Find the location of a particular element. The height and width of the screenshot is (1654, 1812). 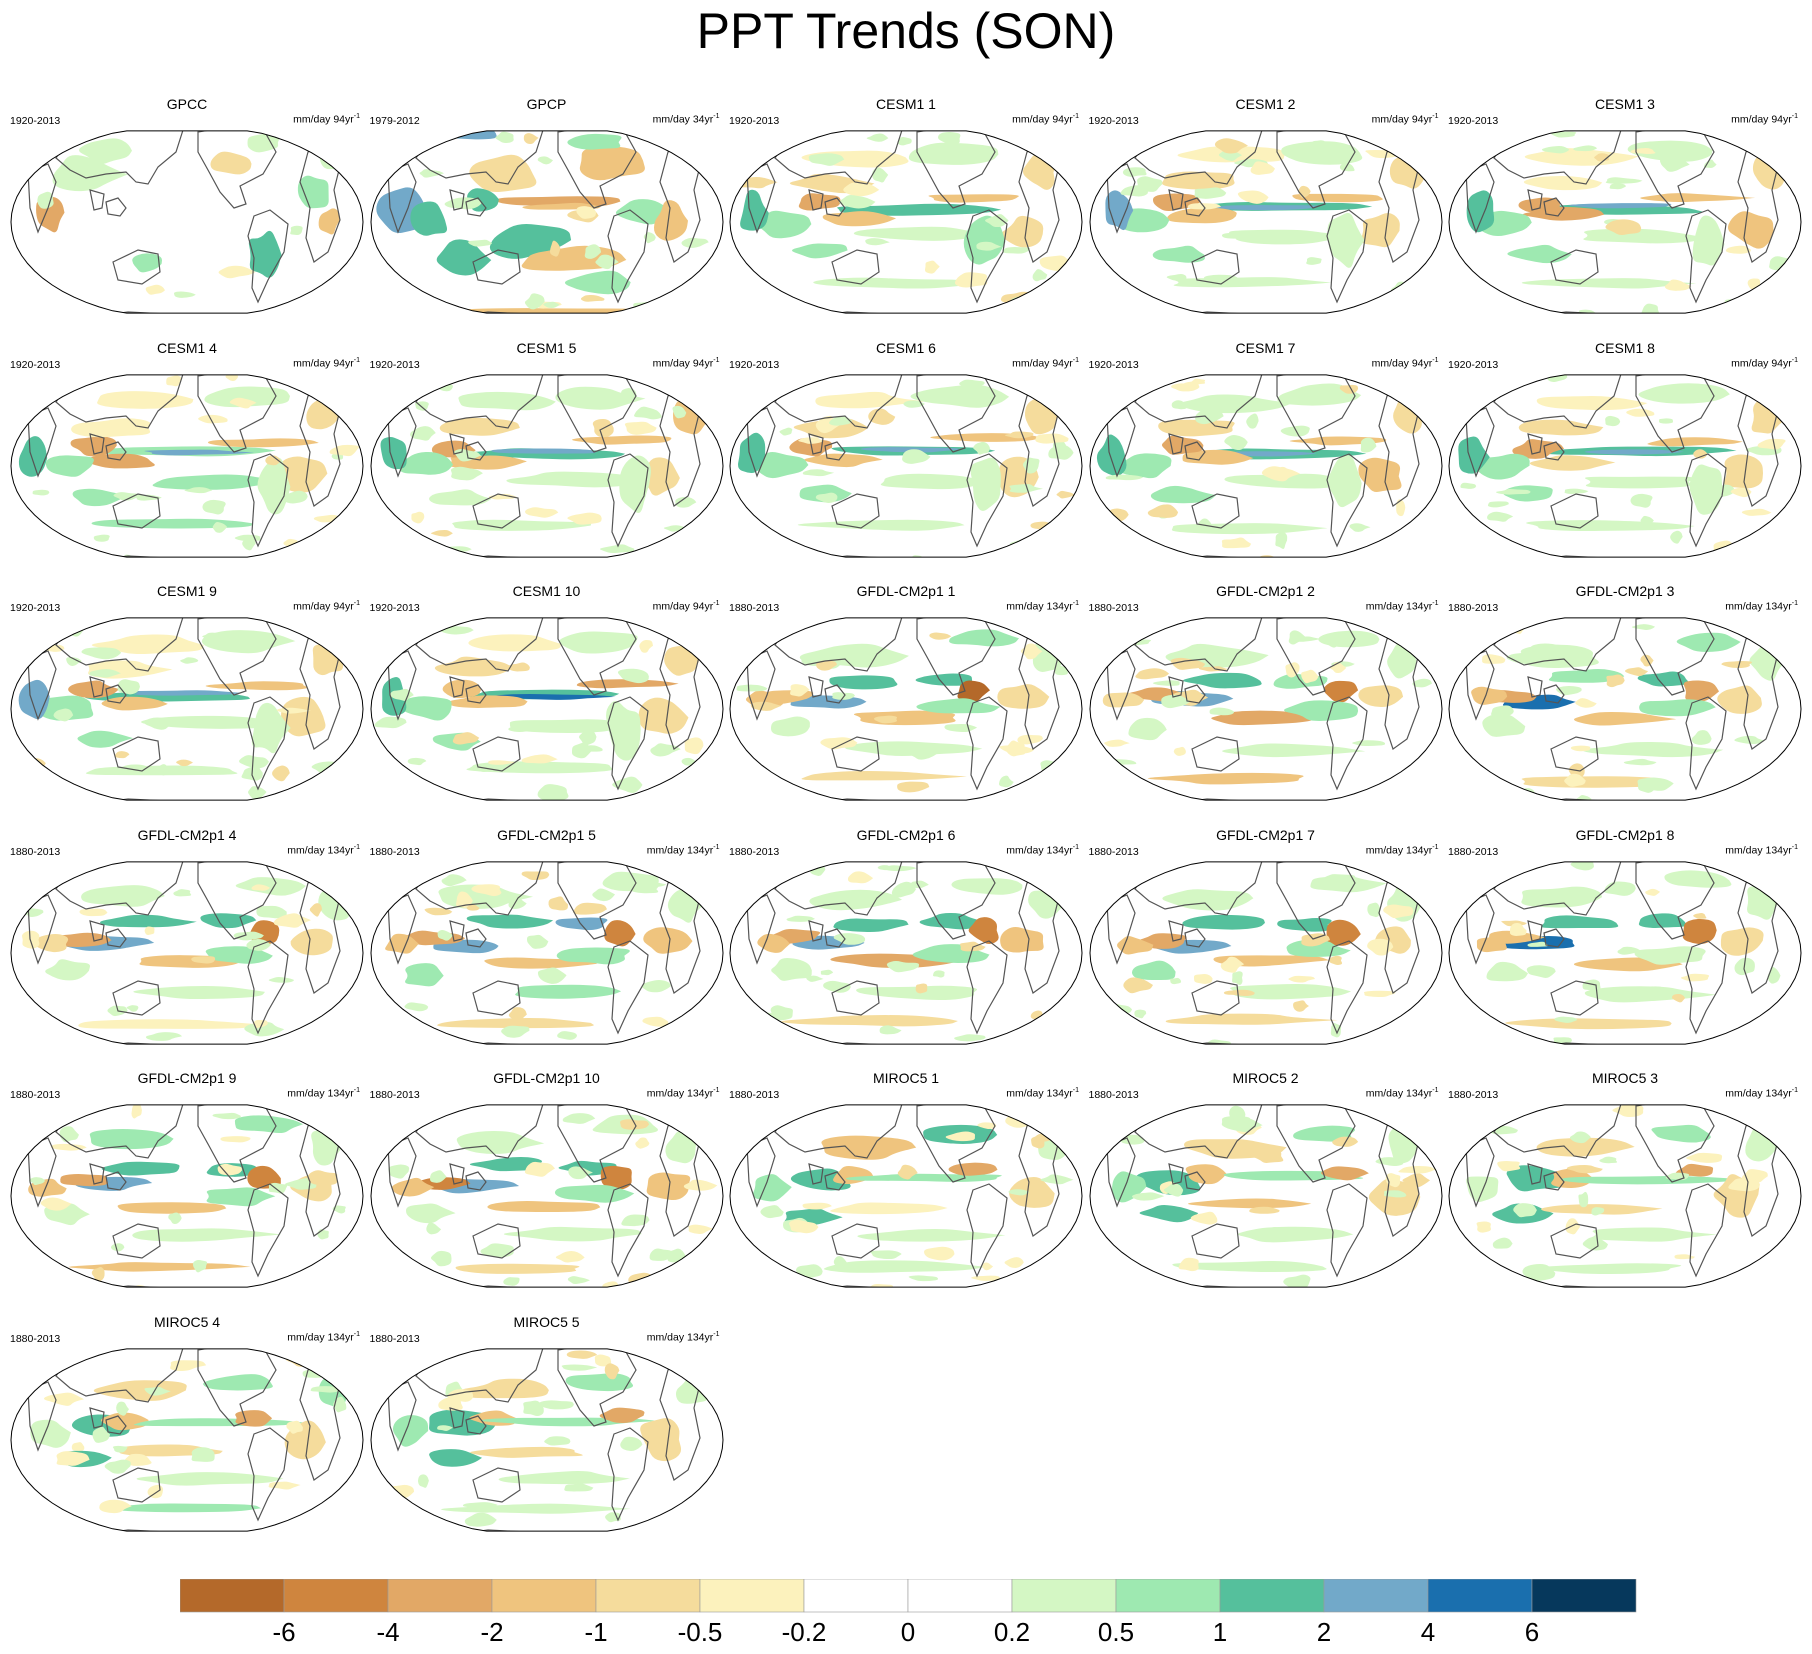

panel-units: mm/day 94yr-1 is located at coordinates (326, 119).